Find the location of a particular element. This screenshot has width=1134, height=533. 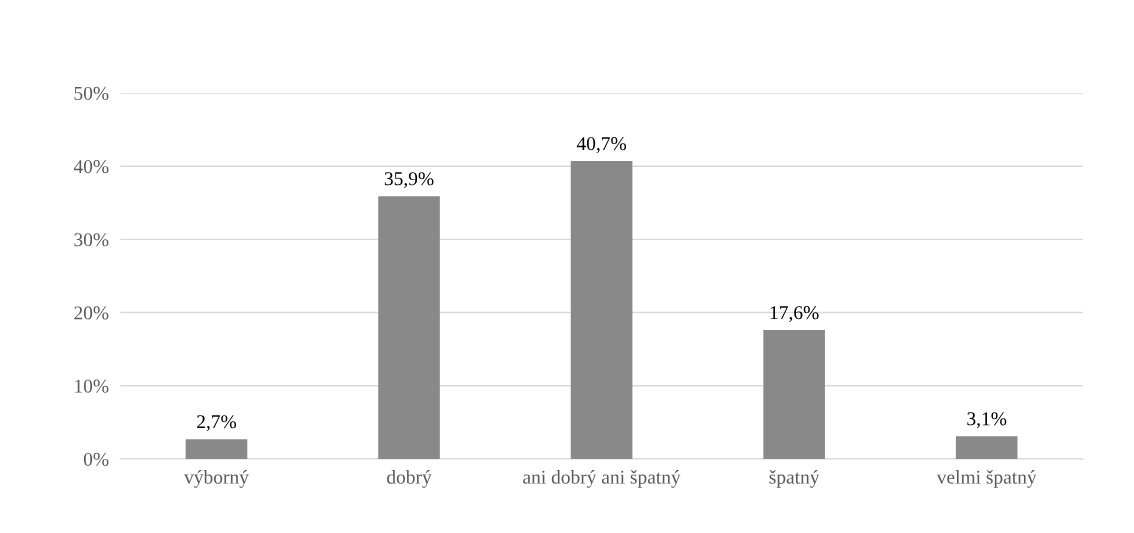

data-label: 3,1% is located at coordinates (987, 420).